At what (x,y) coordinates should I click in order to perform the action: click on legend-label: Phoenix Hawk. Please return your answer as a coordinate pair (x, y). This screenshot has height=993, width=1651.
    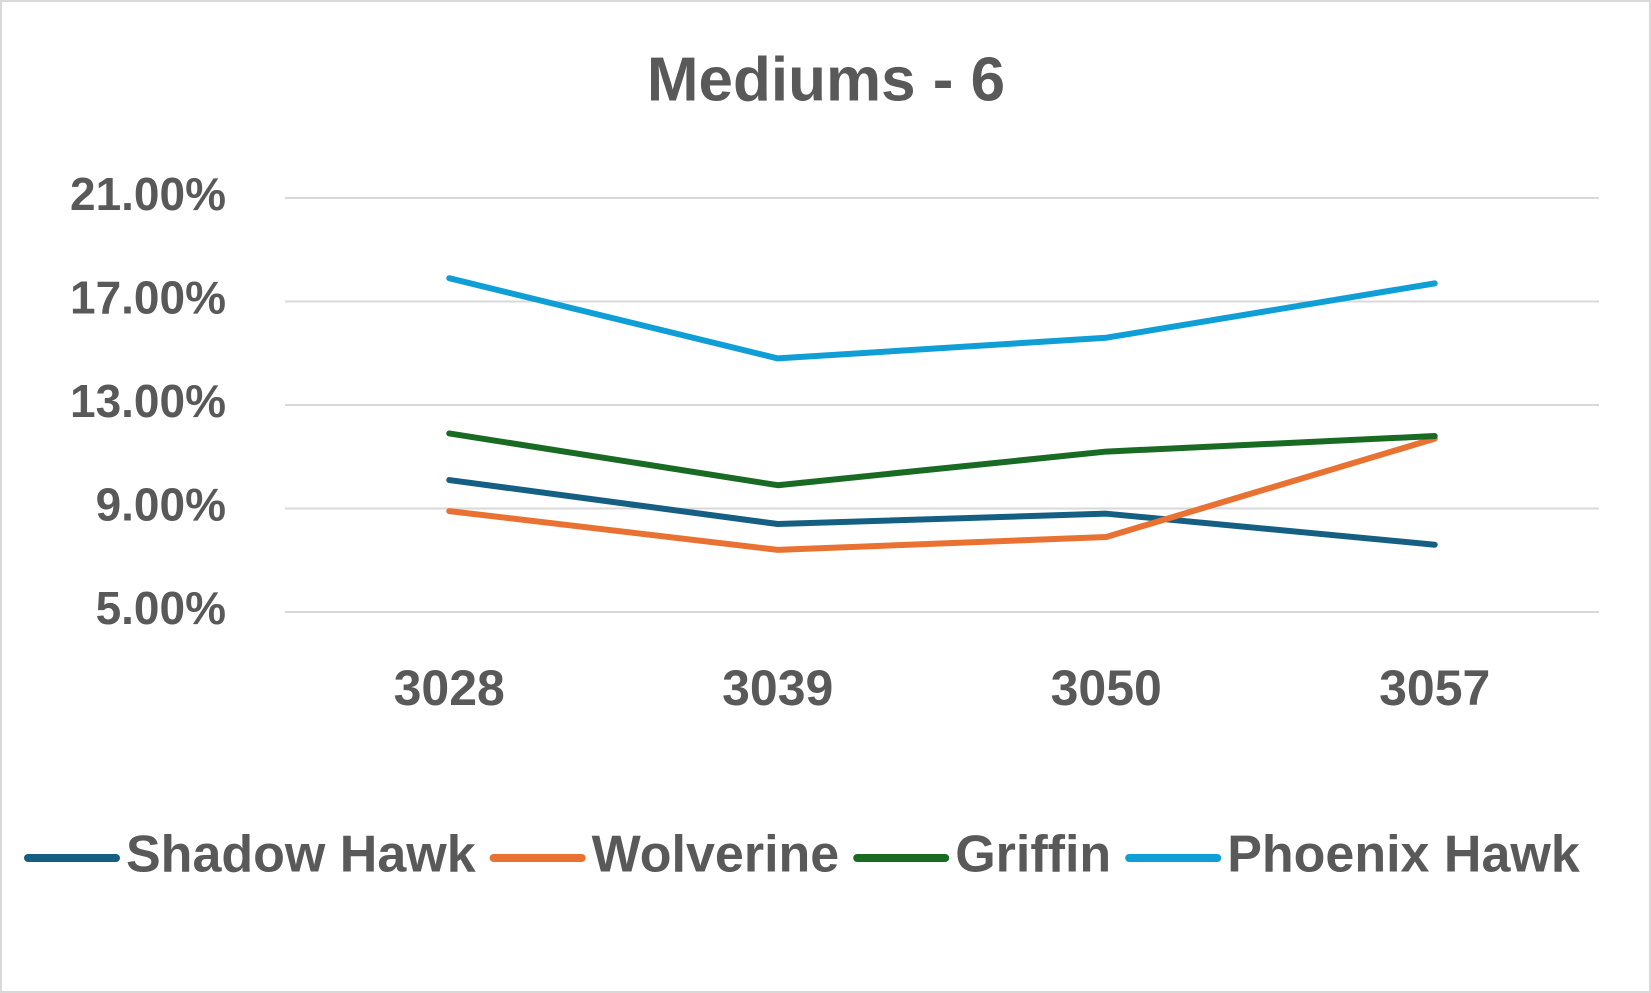
    Looking at the image, I should click on (1403, 855).